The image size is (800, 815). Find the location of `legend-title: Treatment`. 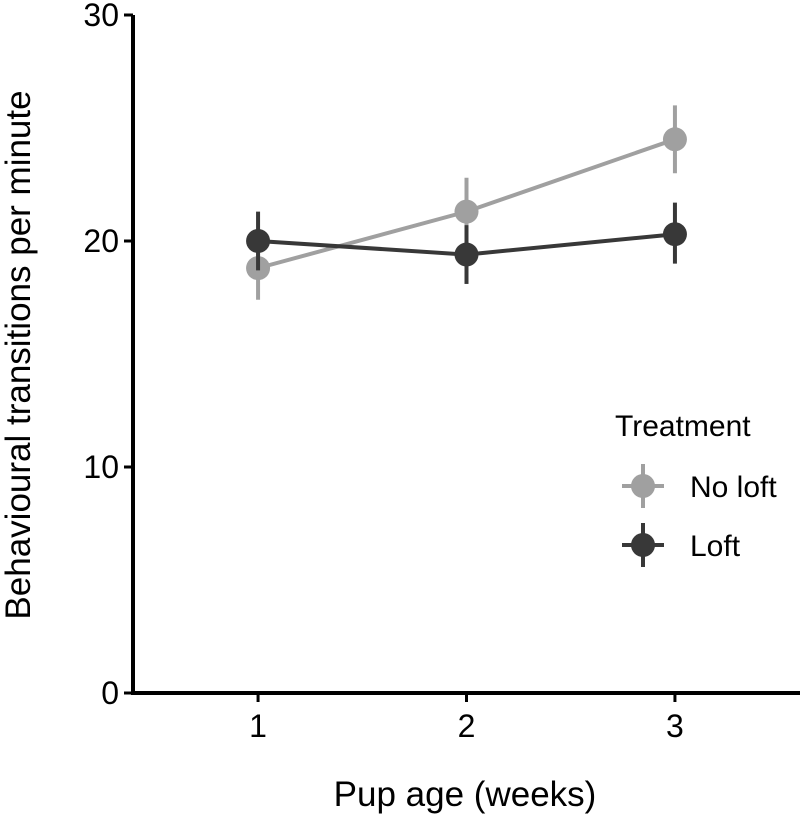

legend-title: Treatment is located at coordinates (683, 426).